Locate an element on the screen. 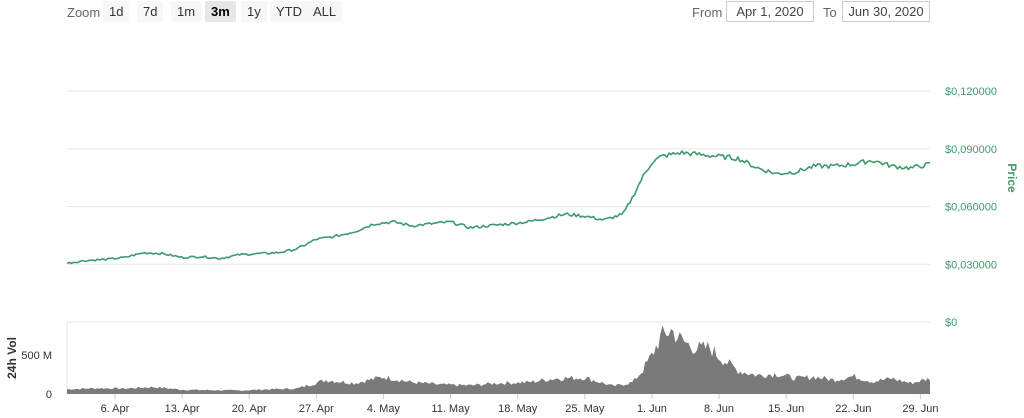  to-label: To is located at coordinates (830, 12).